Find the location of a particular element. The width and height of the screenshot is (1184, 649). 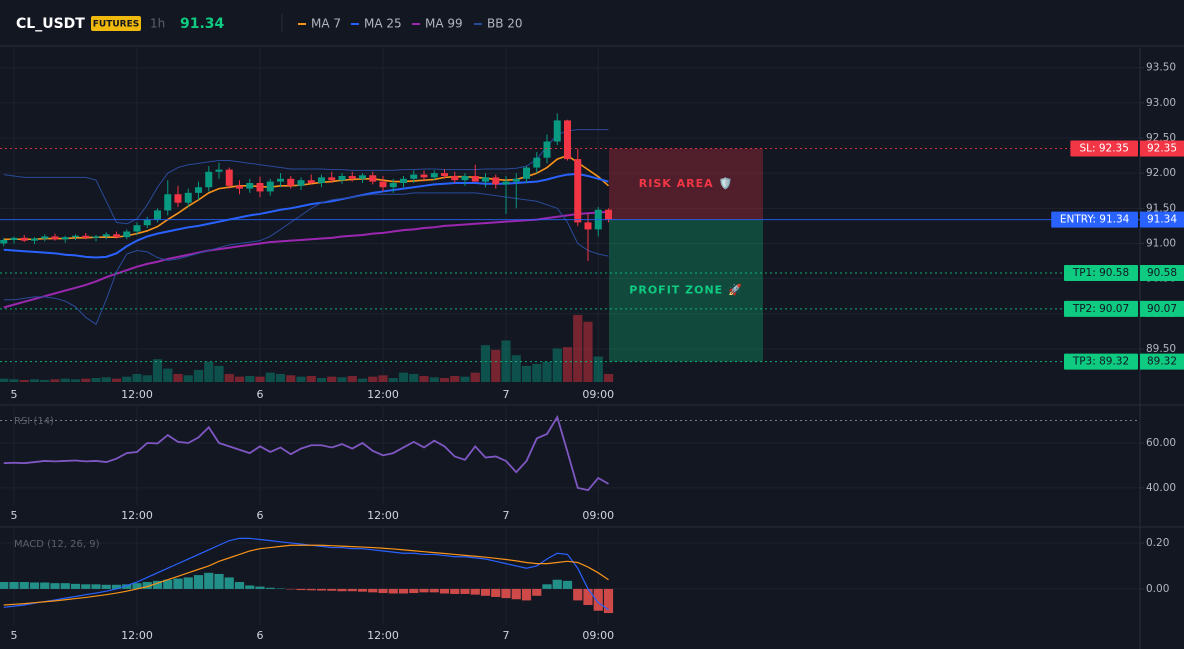

order-label-bg is located at coordinates (1101, 308).